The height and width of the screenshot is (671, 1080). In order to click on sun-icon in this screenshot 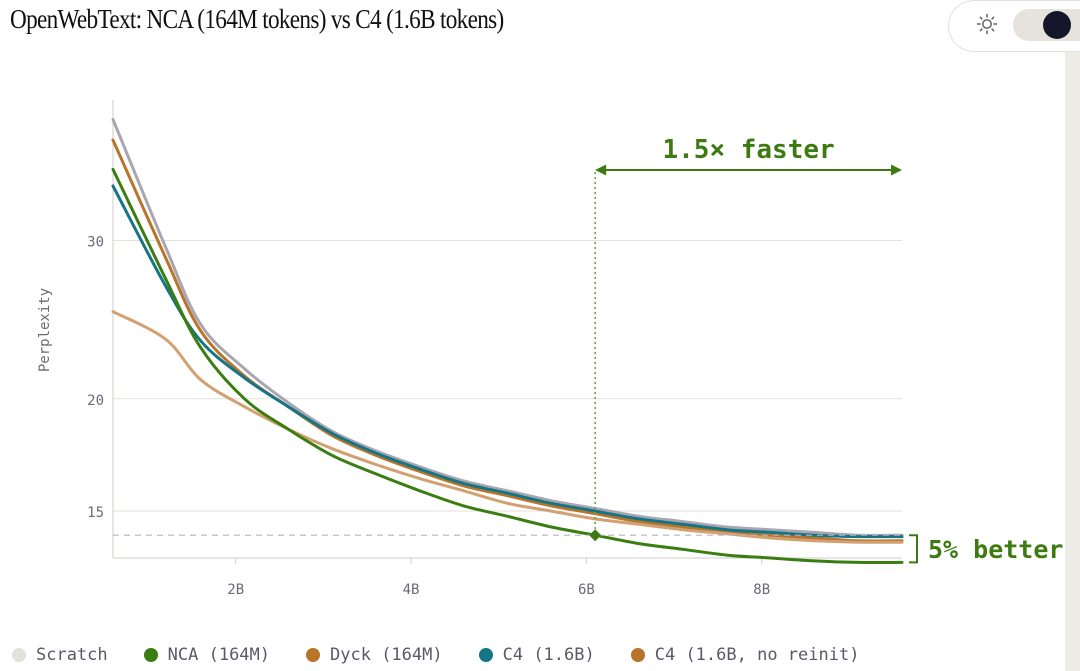, I will do `click(987, 24)`.